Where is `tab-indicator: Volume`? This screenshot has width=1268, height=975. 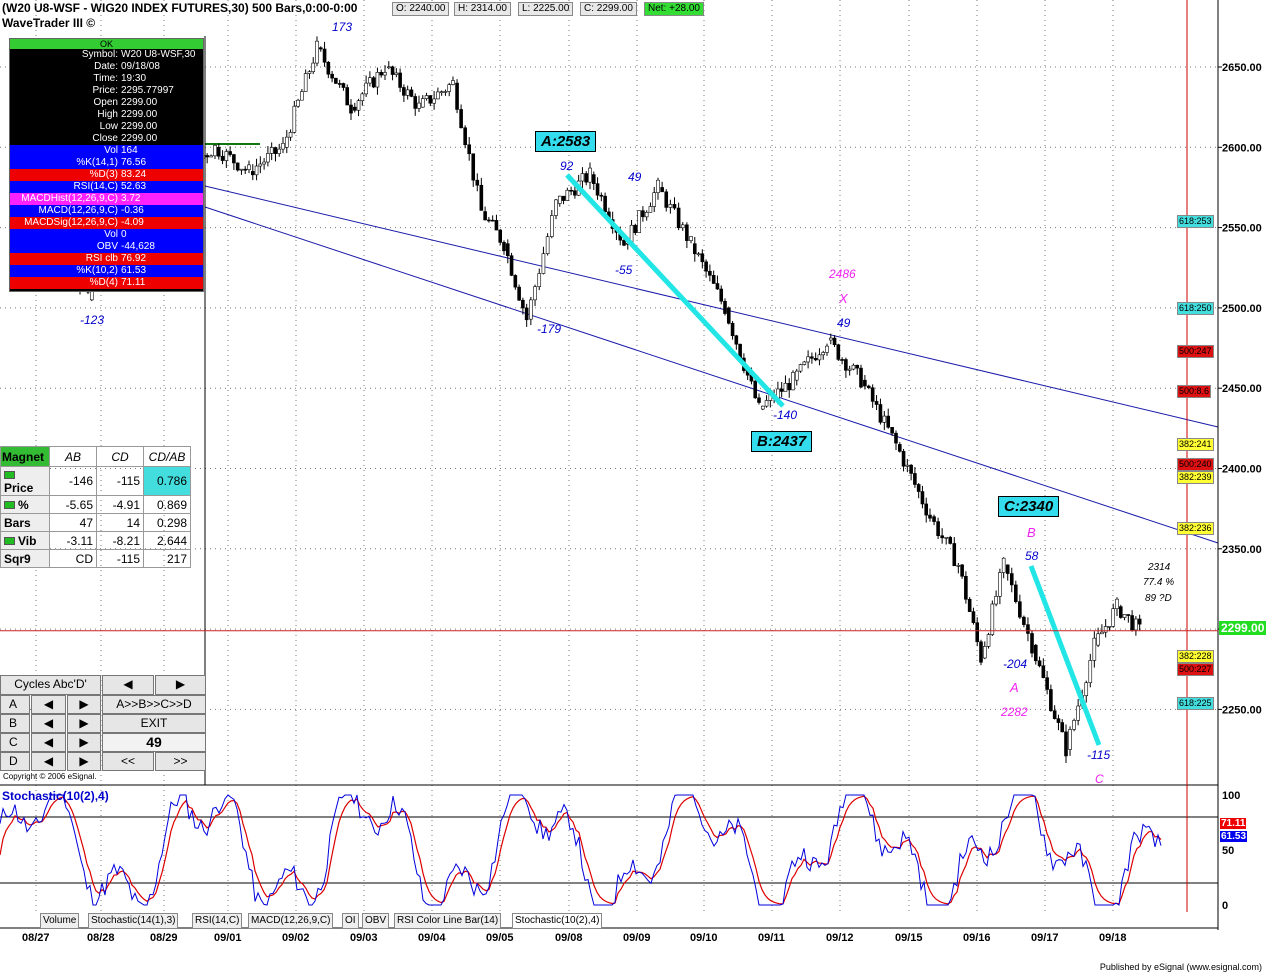 tab-indicator: Volume is located at coordinates (60, 921).